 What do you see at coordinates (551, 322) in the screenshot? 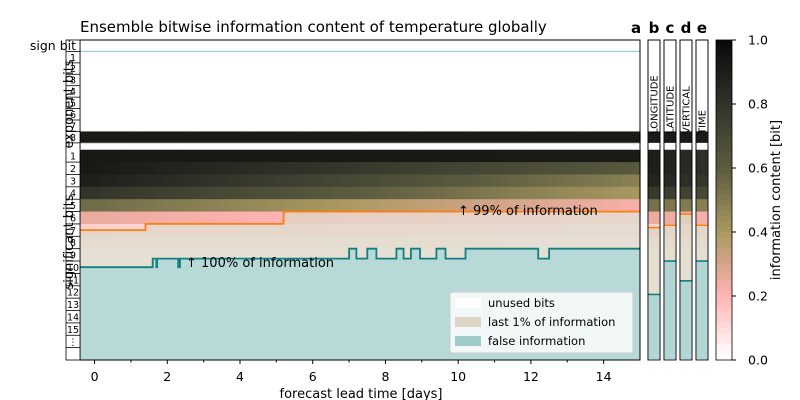
I see `legend-label-last1pct: last 1% of information` at bounding box center [551, 322].